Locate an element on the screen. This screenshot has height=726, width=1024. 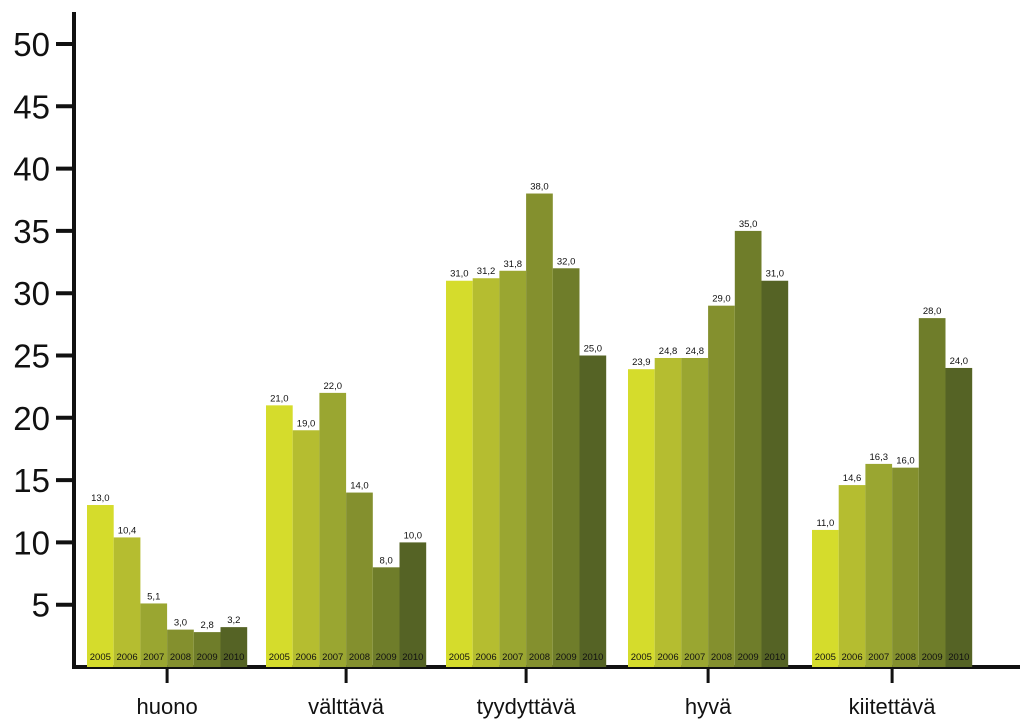
bar-tyydyttävä-2005 is located at coordinates (459, 473).